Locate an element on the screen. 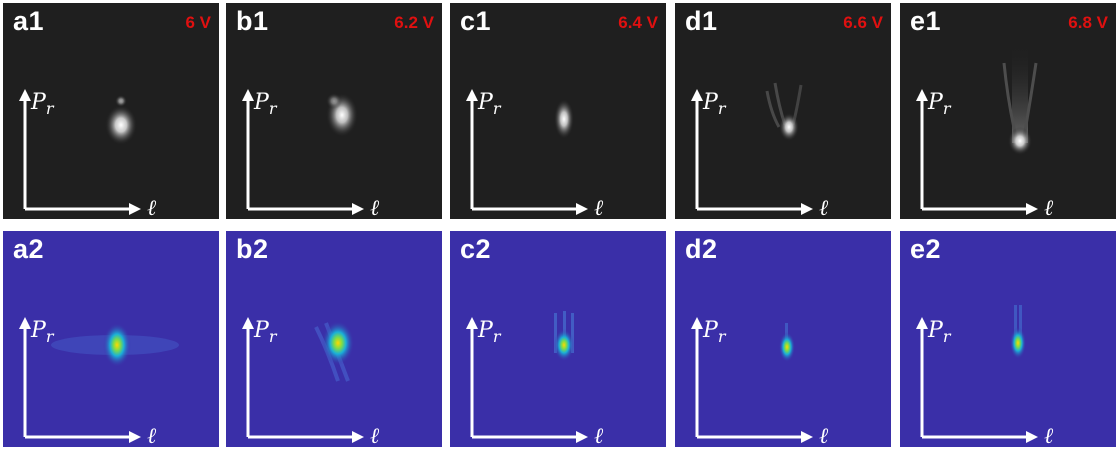  panel-label: a1 is located at coordinates (29, 21).